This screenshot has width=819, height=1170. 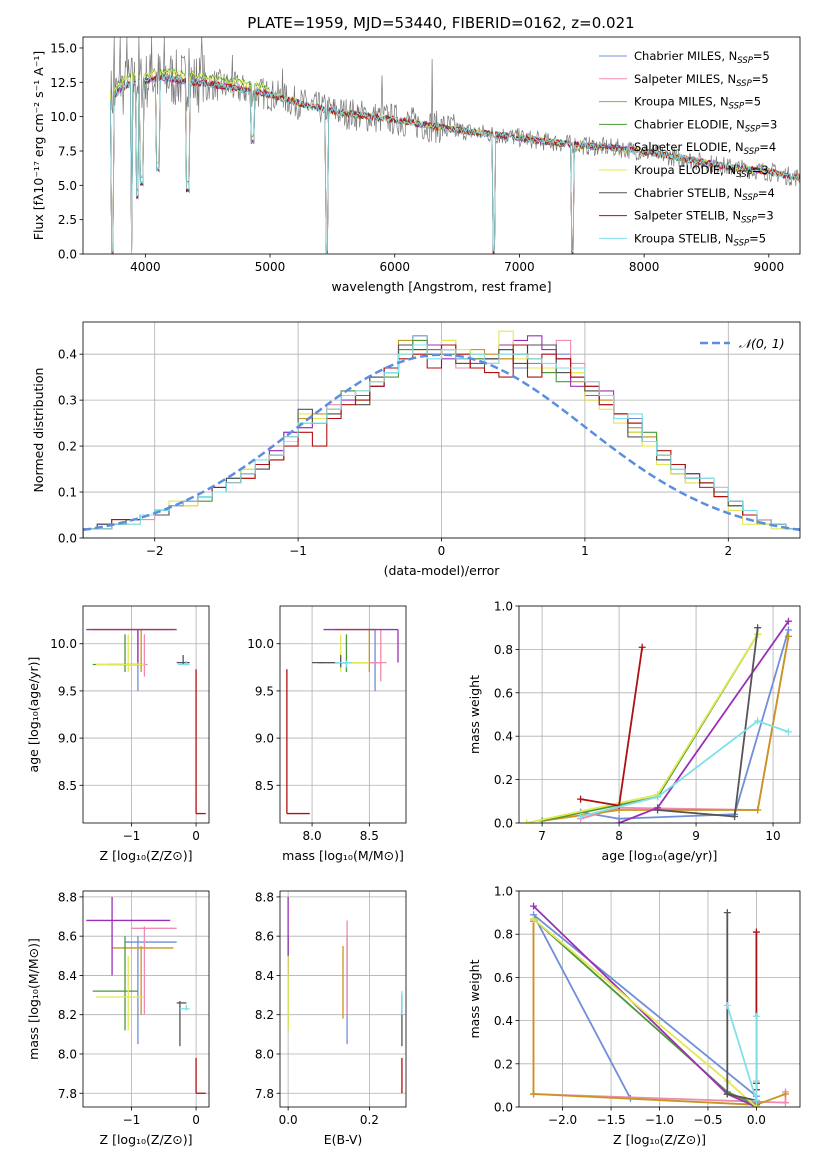 I want to click on y-tick-label: 0.2, so click(x=503, y=780).